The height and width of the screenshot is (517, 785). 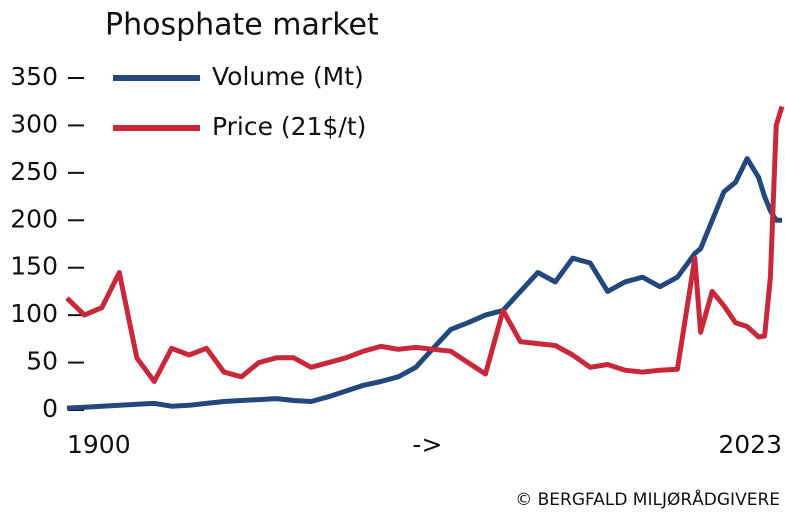 I want to click on y-tick-label: 250, so click(x=34, y=171).